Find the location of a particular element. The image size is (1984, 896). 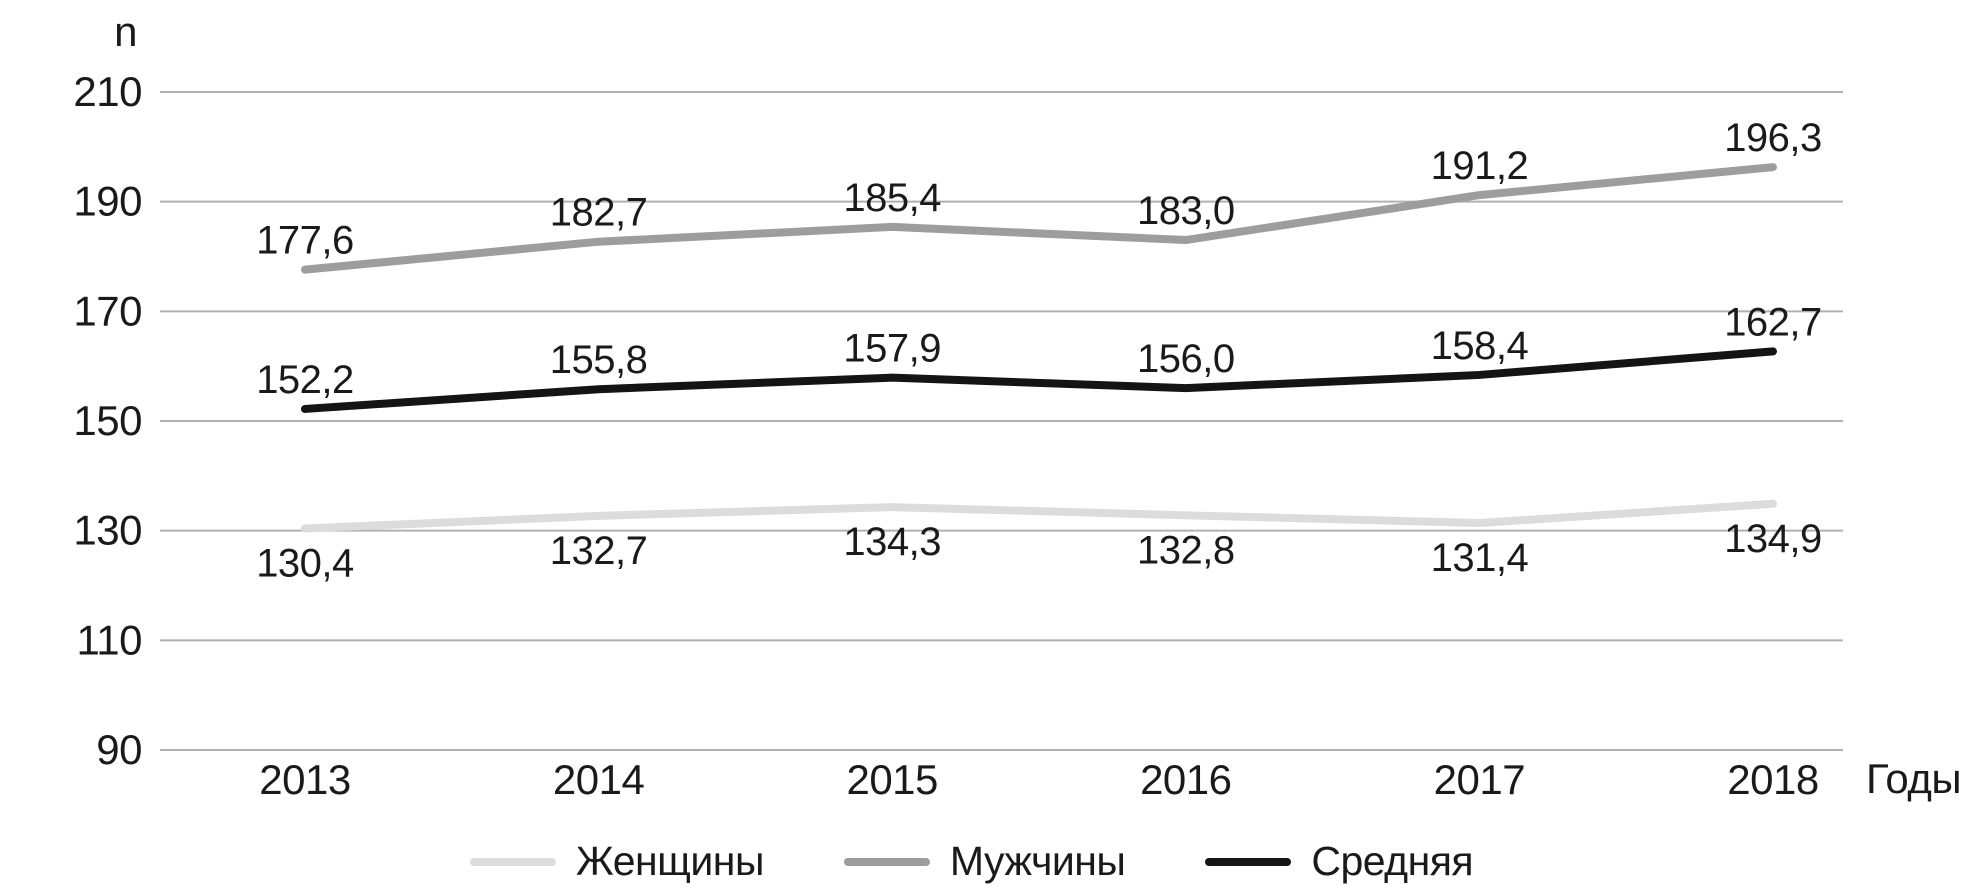

x-tick-label: 2018 is located at coordinates (1772, 779).